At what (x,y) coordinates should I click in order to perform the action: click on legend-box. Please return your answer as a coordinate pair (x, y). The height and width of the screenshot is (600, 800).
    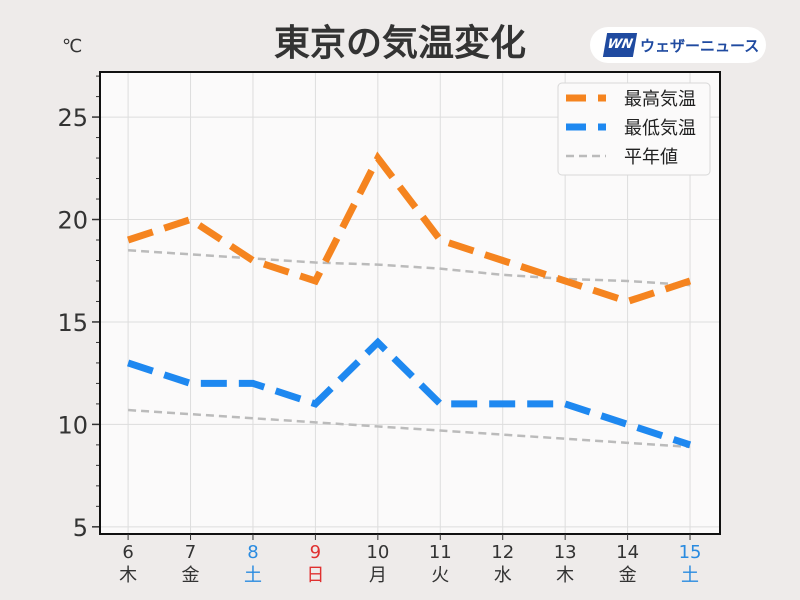
    Looking at the image, I should click on (634, 129).